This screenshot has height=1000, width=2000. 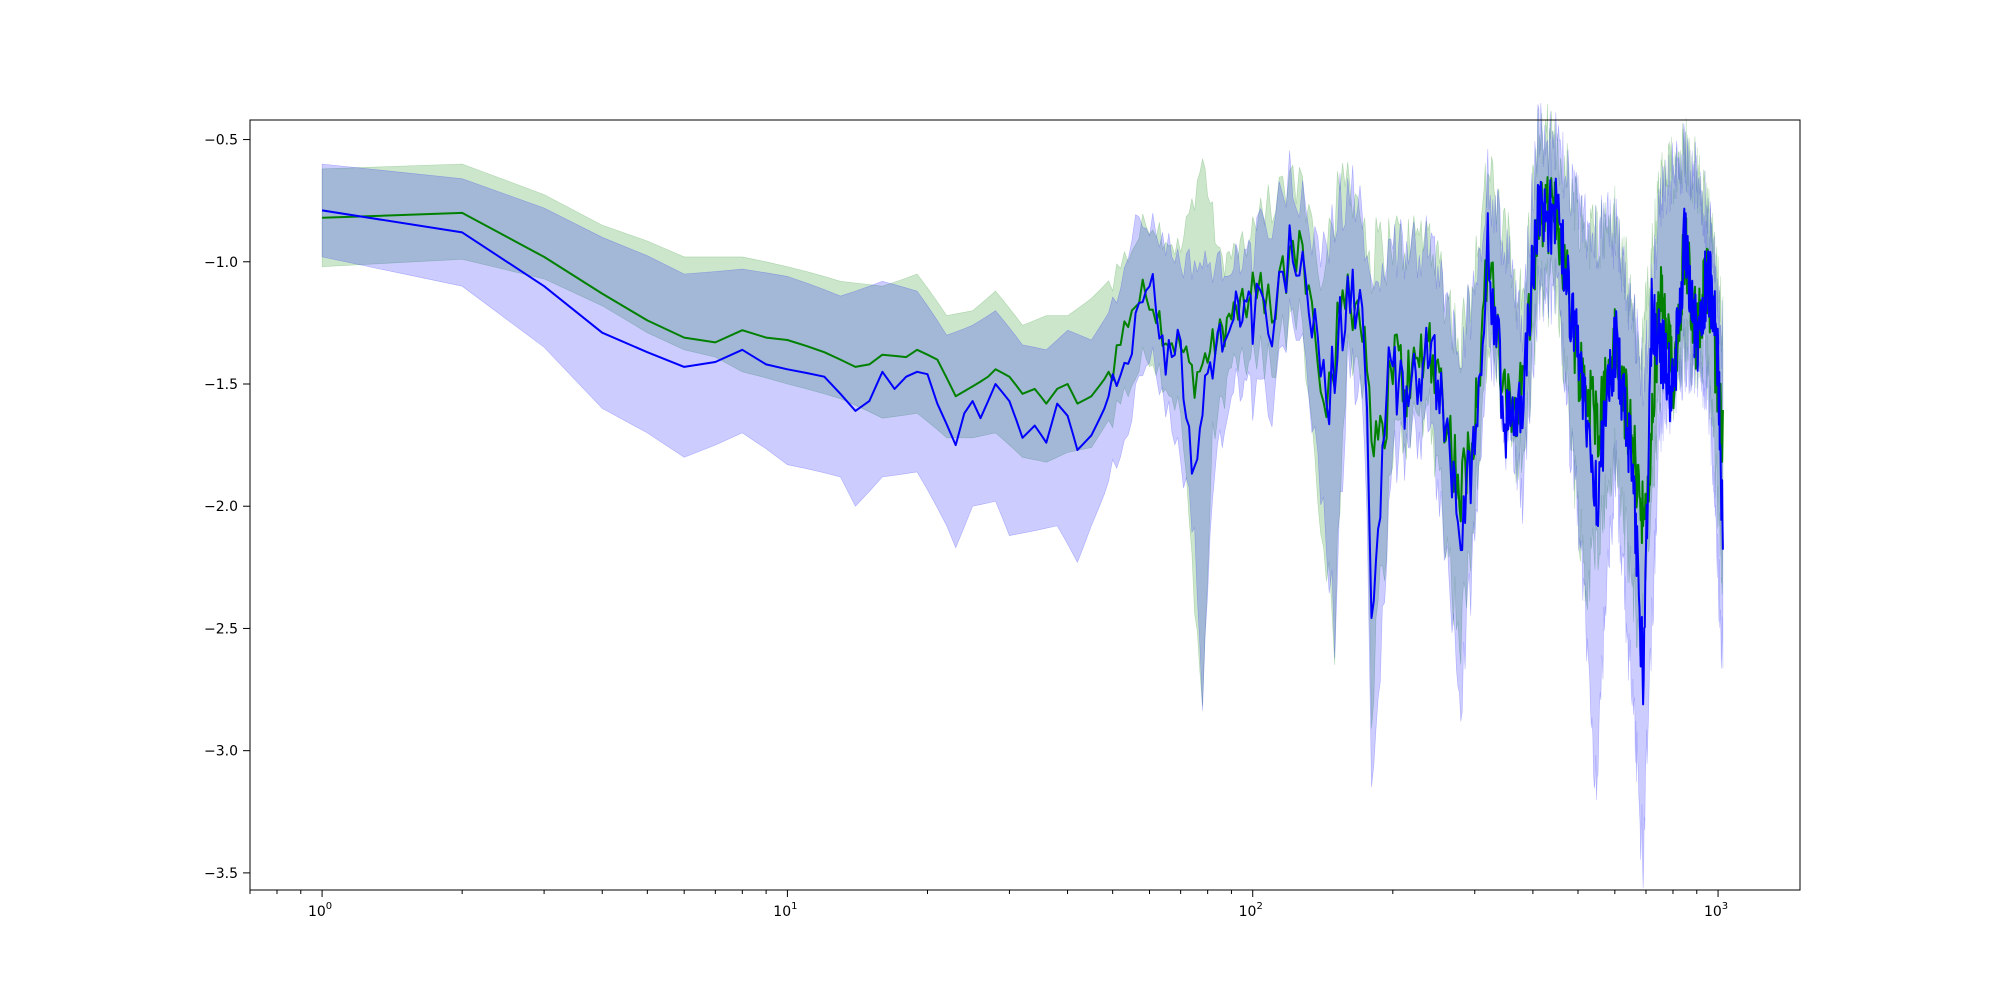 I want to click on y-axis: −0.5 −1.0 −1.5 −2.0 −2.5 −3.0 −3.5, so click(x=227, y=507).